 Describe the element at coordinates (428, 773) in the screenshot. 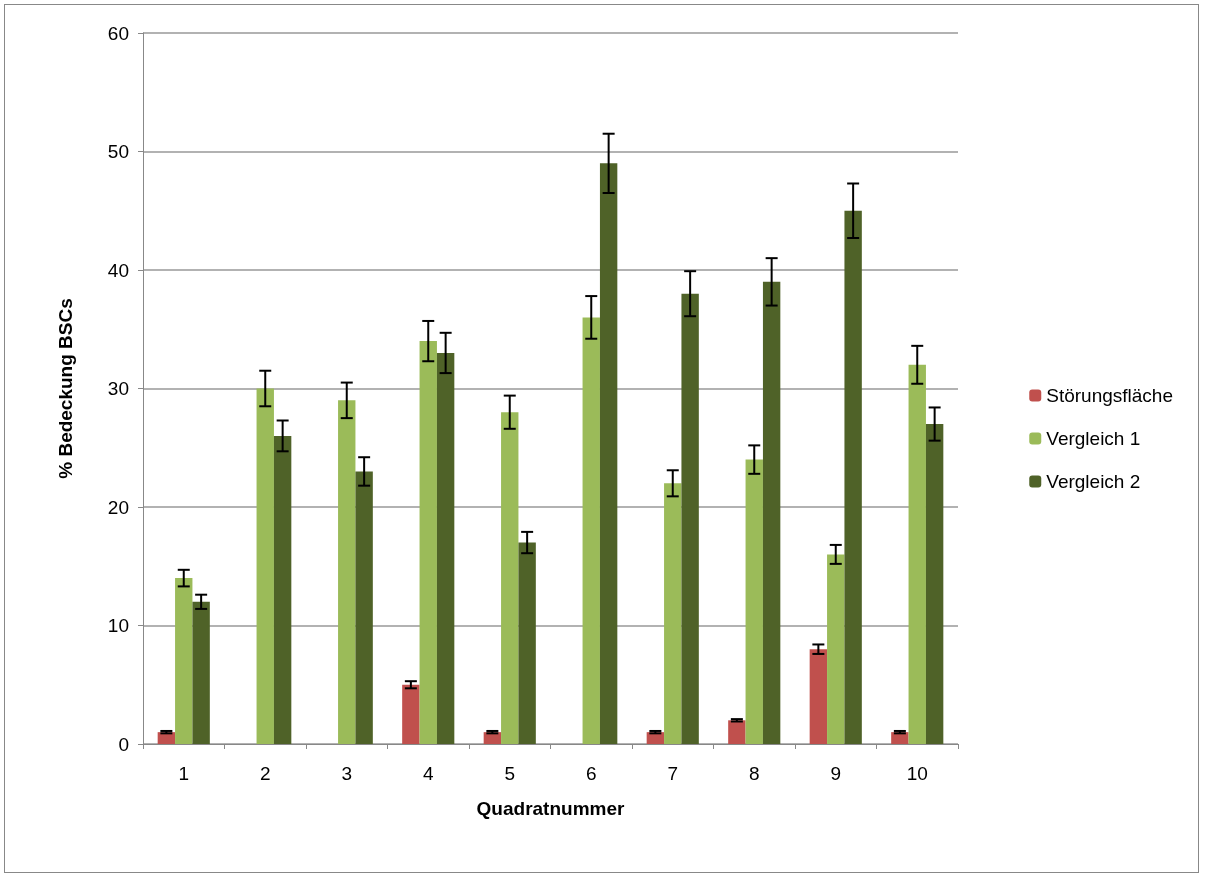

I see `x-tick-label: 4` at that location.